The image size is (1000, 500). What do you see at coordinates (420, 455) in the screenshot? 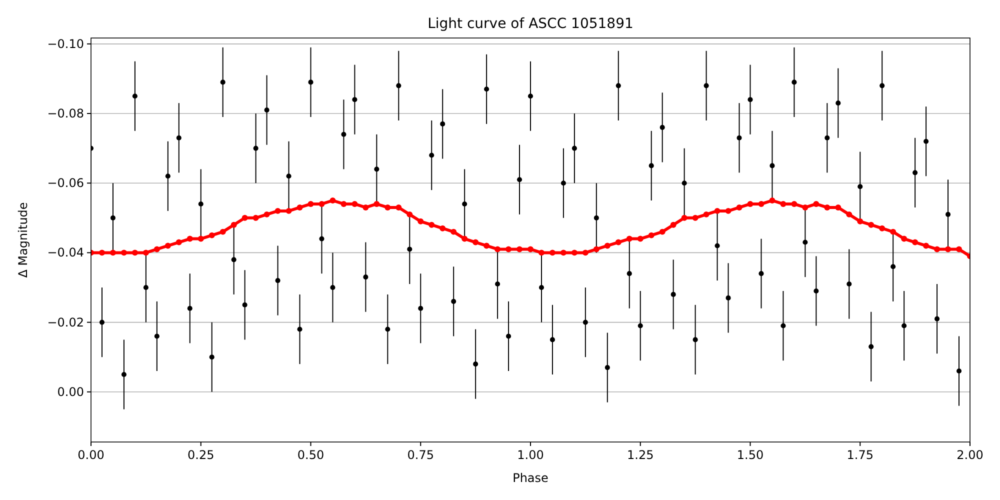
I see `x-tick-label: 0.75` at bounding box center [420, 455].